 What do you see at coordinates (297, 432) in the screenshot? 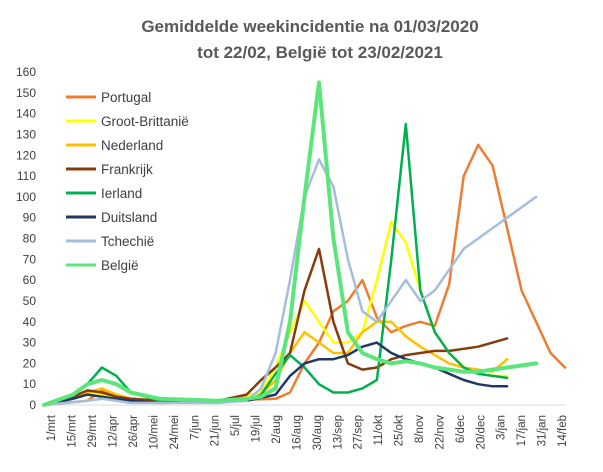
I see `x-tick-label: 16/aug` at bounding box center [297, 432].